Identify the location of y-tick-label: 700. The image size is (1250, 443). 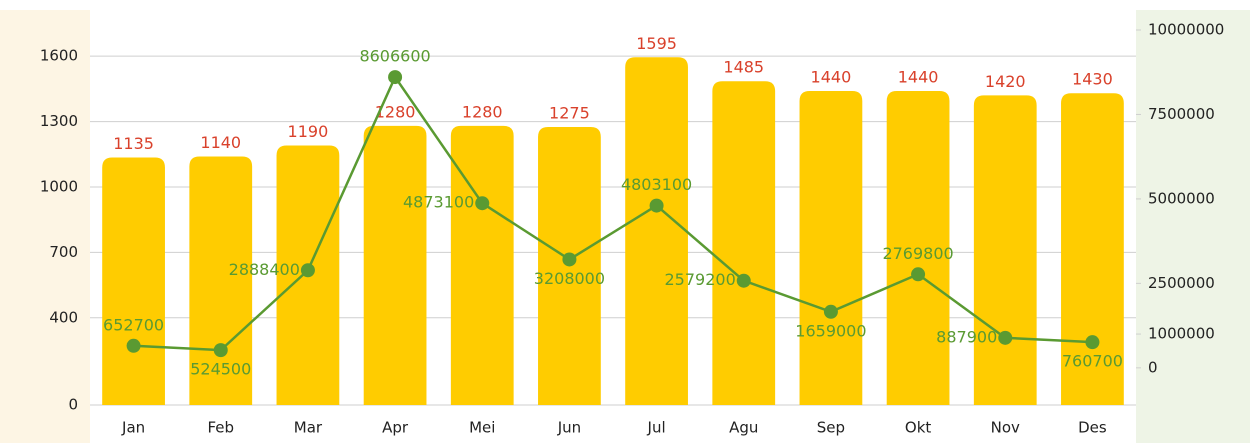
(63, 252).